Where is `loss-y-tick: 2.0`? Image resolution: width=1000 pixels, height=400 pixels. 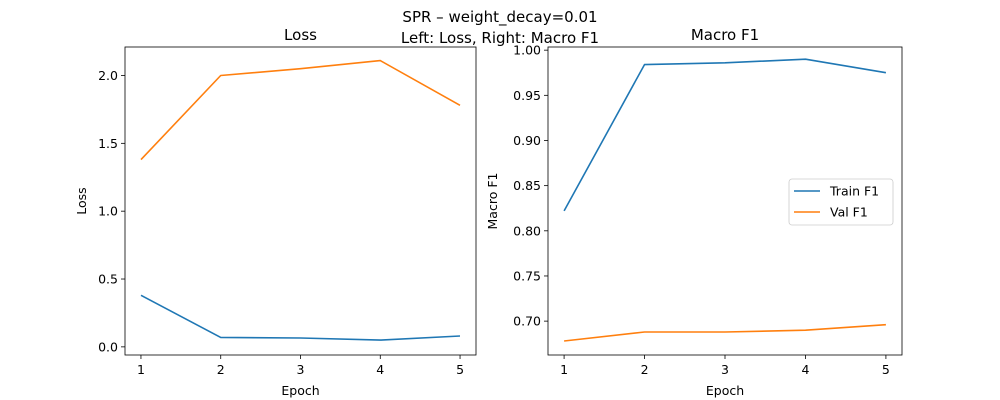
loss-y-tick: 2.0 is located at coordinates (111, 75).